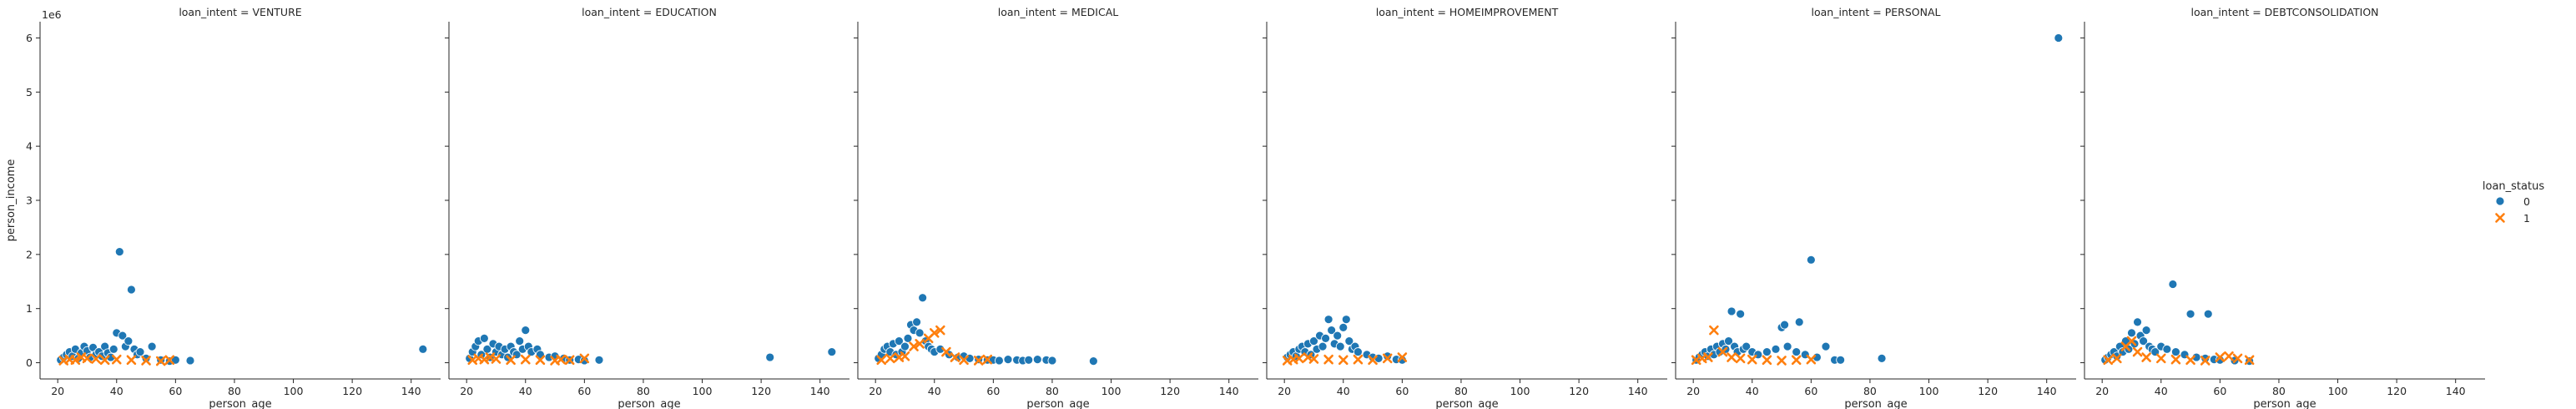  I want to click on x-tick-label: 100, so click(294, 391).